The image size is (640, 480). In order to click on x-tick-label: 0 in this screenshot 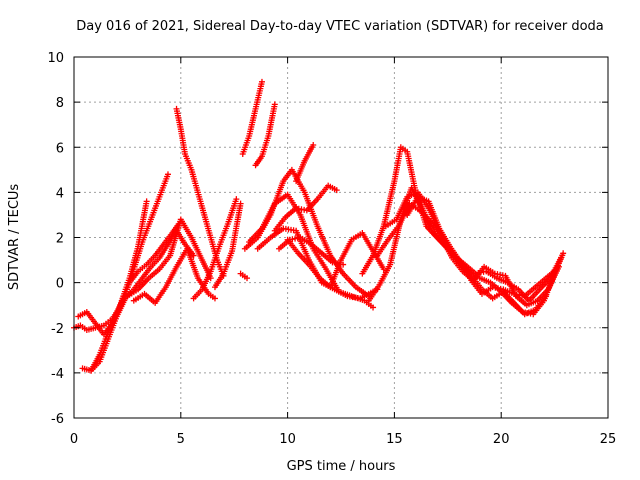, I will do `click(74, 439)`.